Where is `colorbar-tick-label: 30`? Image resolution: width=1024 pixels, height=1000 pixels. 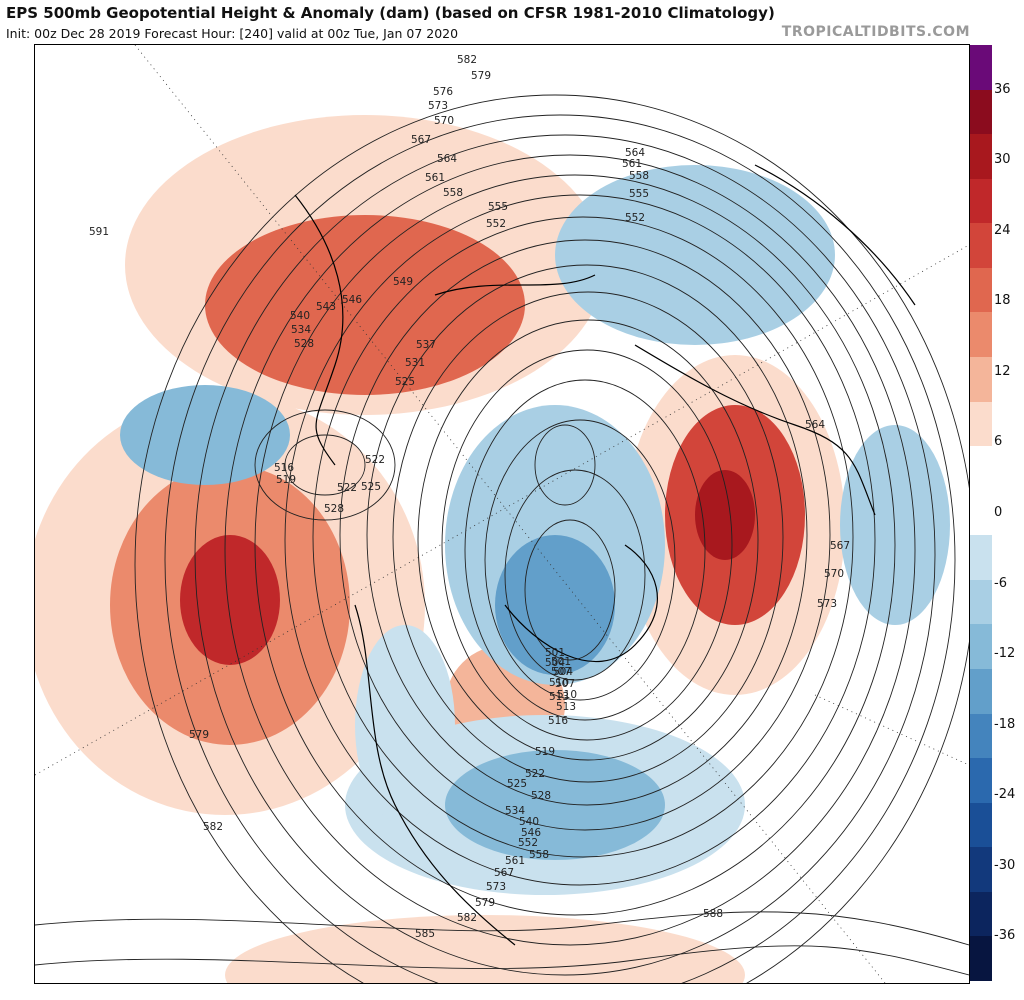
colorbar-tick-label: 30 is located at coordinates (1002, 160).